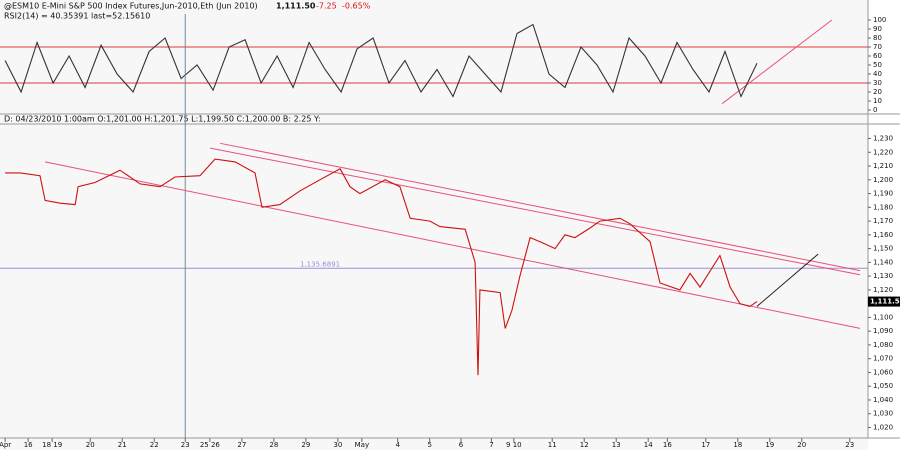 The height and width of the screenshot is (450, 900). Describe the element at coordinates (296, 6) in the screenshot. I see `last-price: 1,111.50` at that location.